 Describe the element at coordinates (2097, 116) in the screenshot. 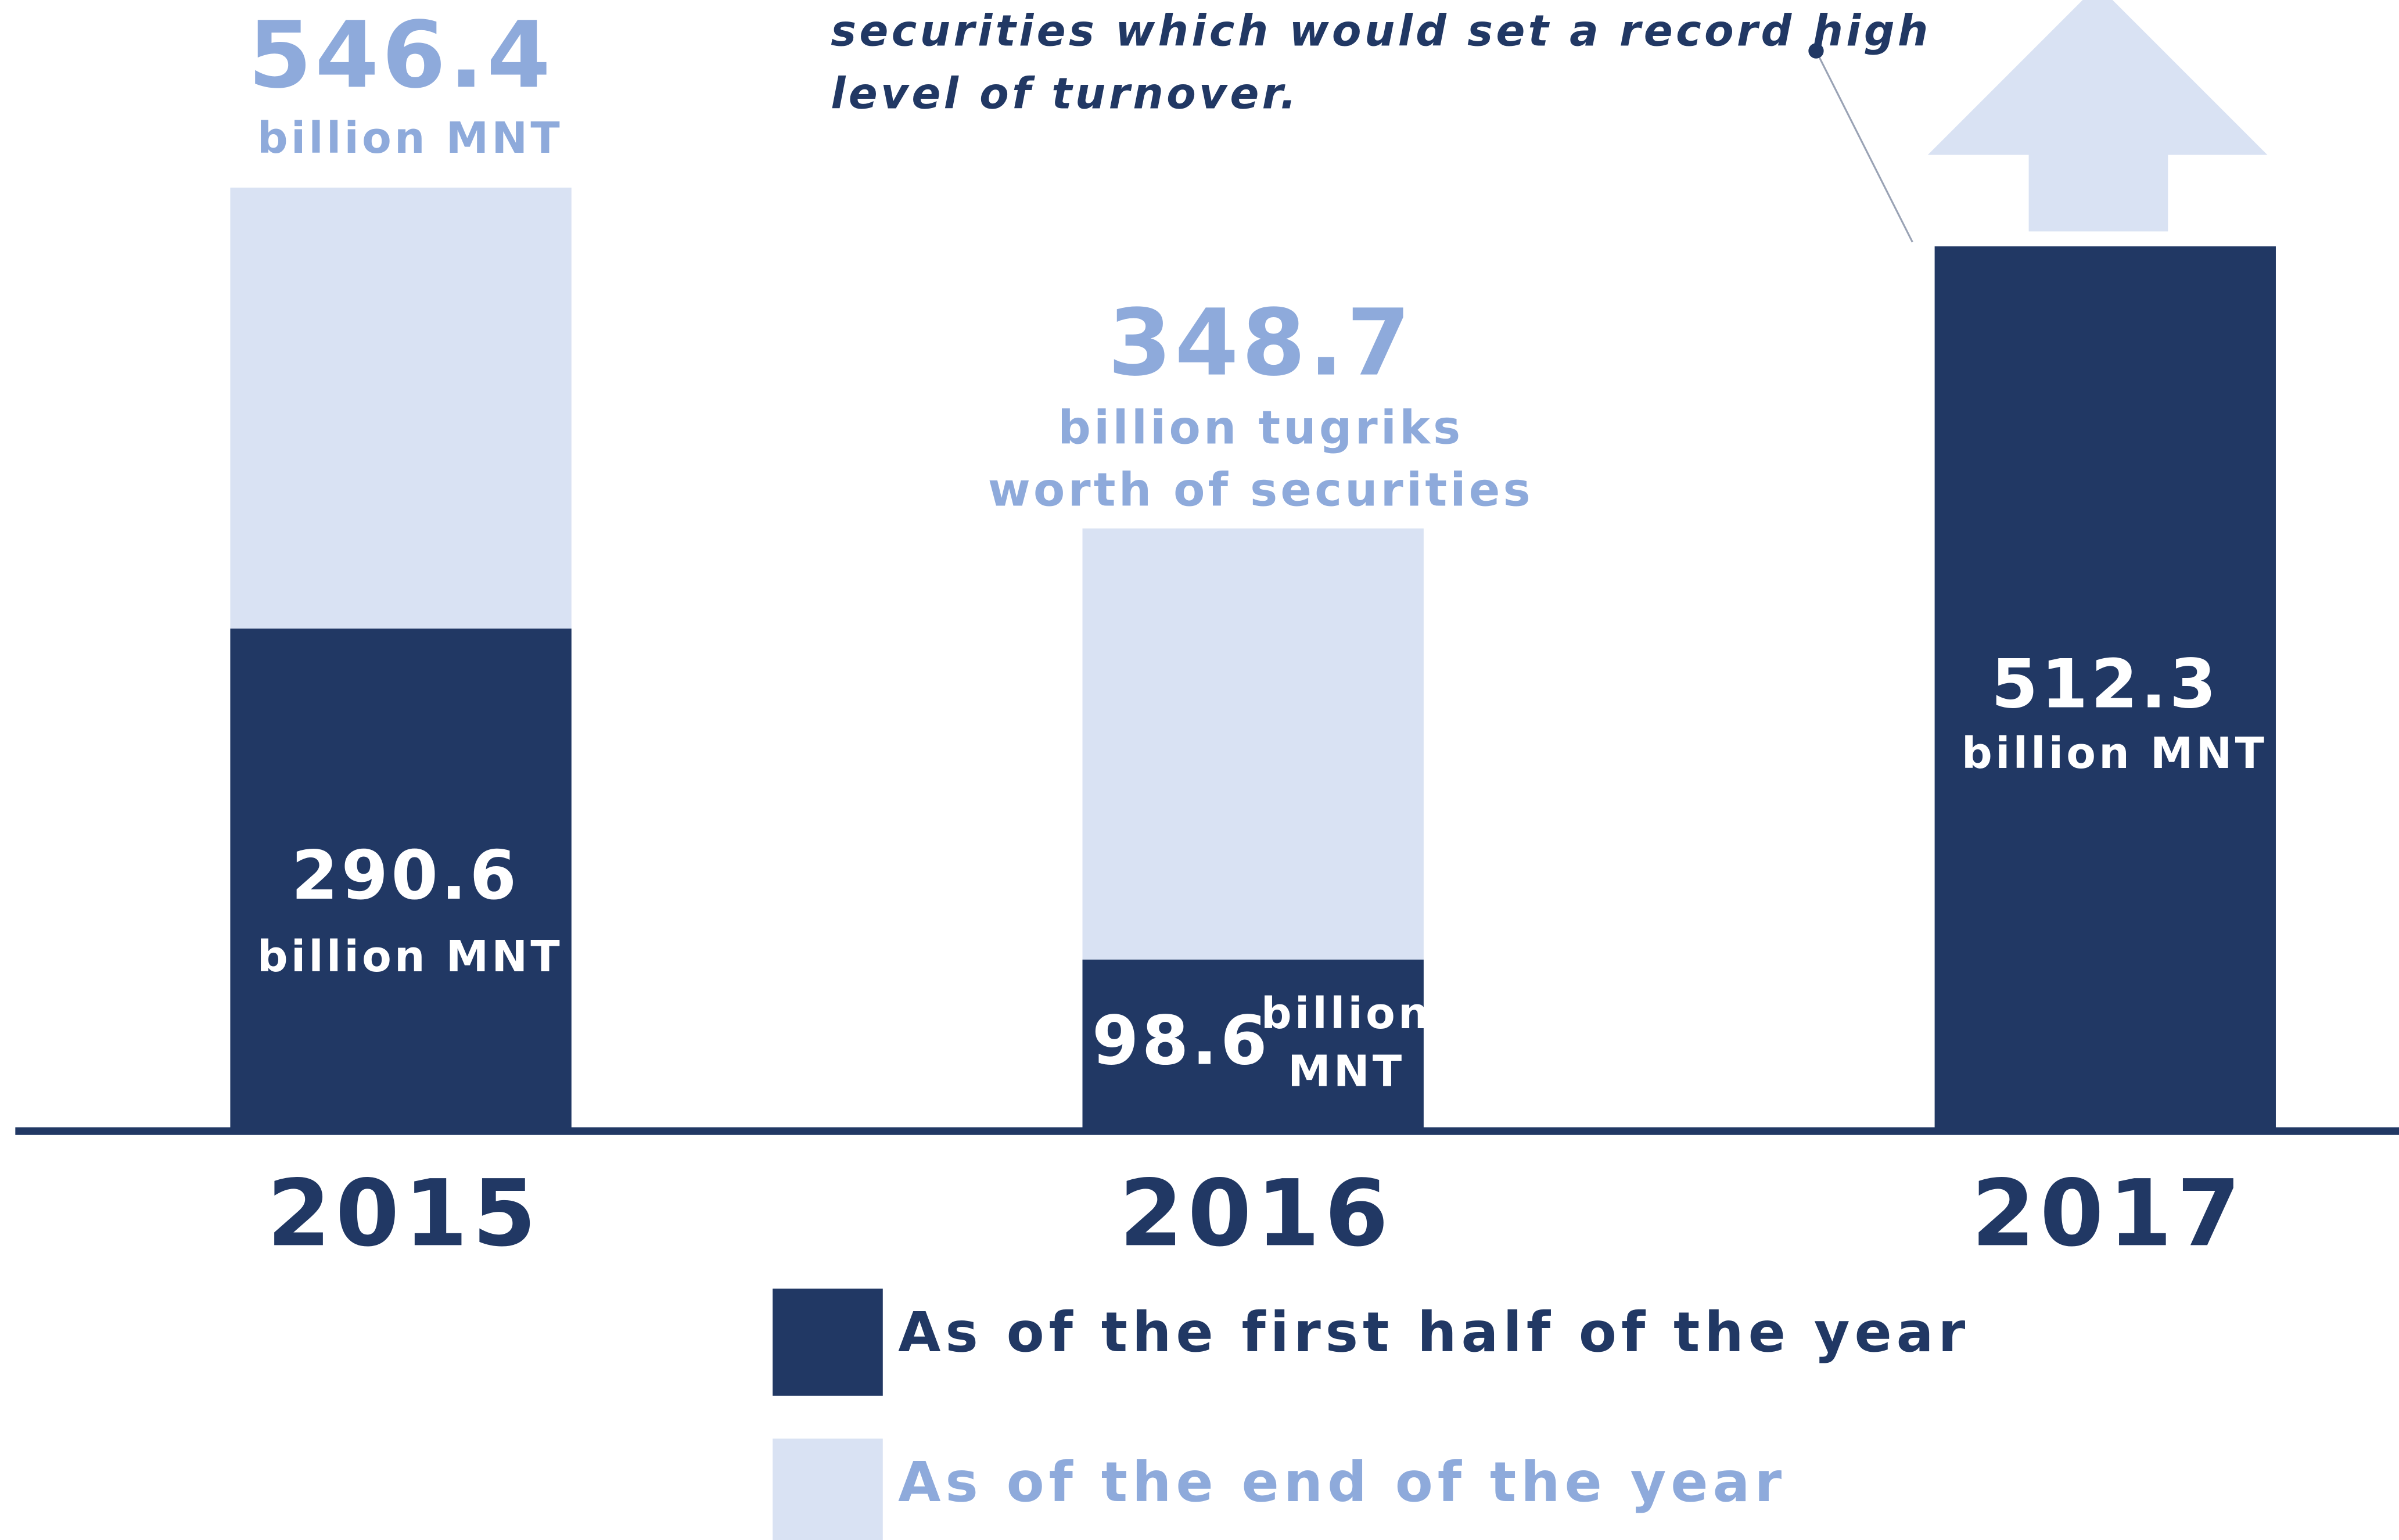

I see `increase-arrow` at that location.